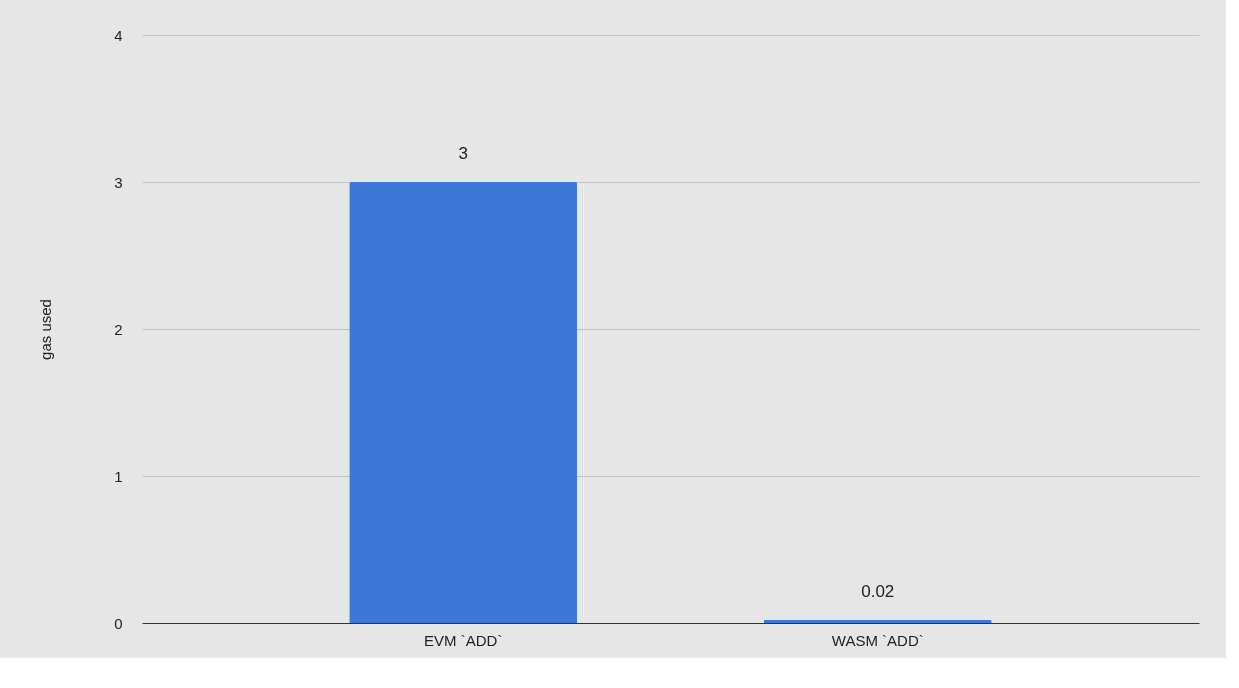  I want to click on y-tick-label: 4, so click(118, 35).